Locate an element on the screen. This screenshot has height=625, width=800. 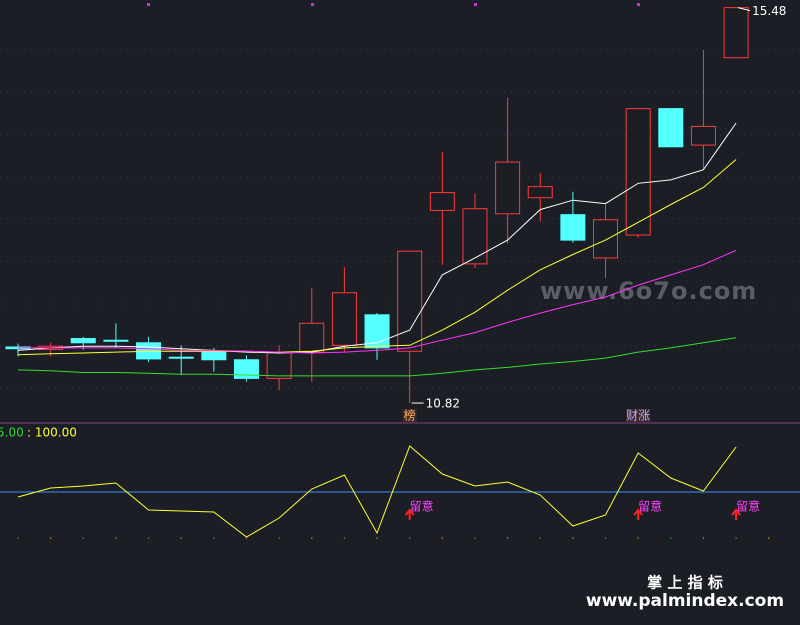
label-arrow is located at coordinates (744, 9).